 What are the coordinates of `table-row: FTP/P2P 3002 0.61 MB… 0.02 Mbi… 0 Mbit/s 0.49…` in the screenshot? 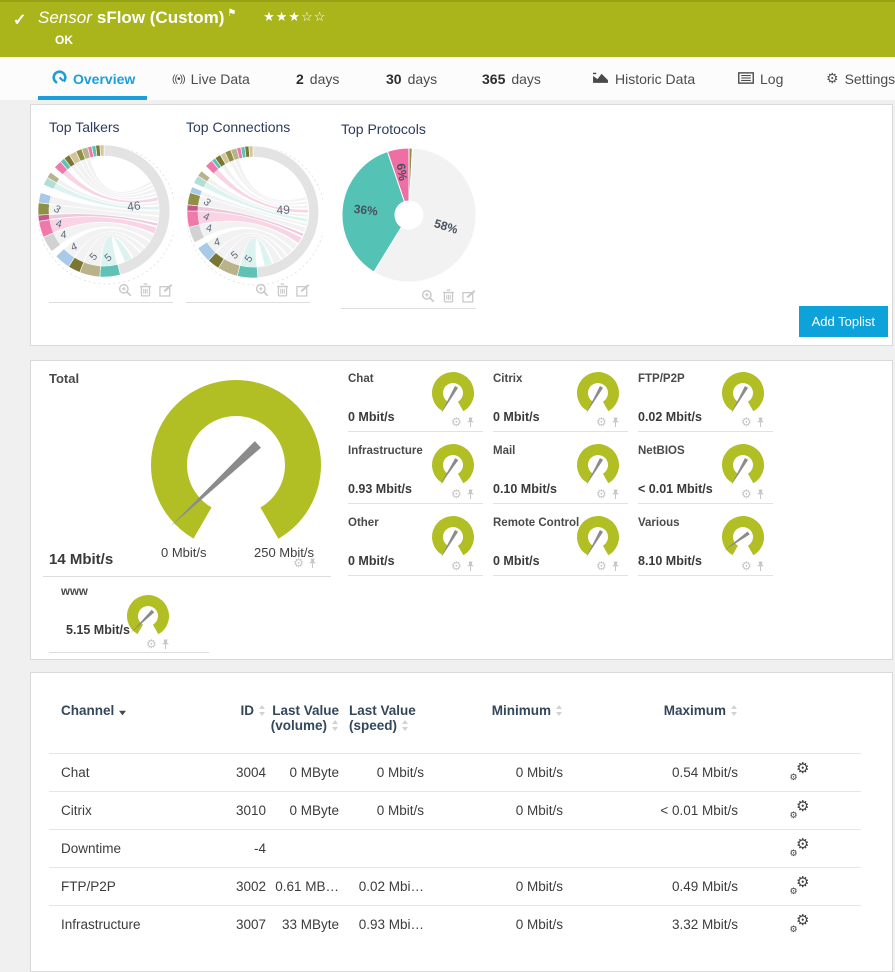 It's located at (455, 886).